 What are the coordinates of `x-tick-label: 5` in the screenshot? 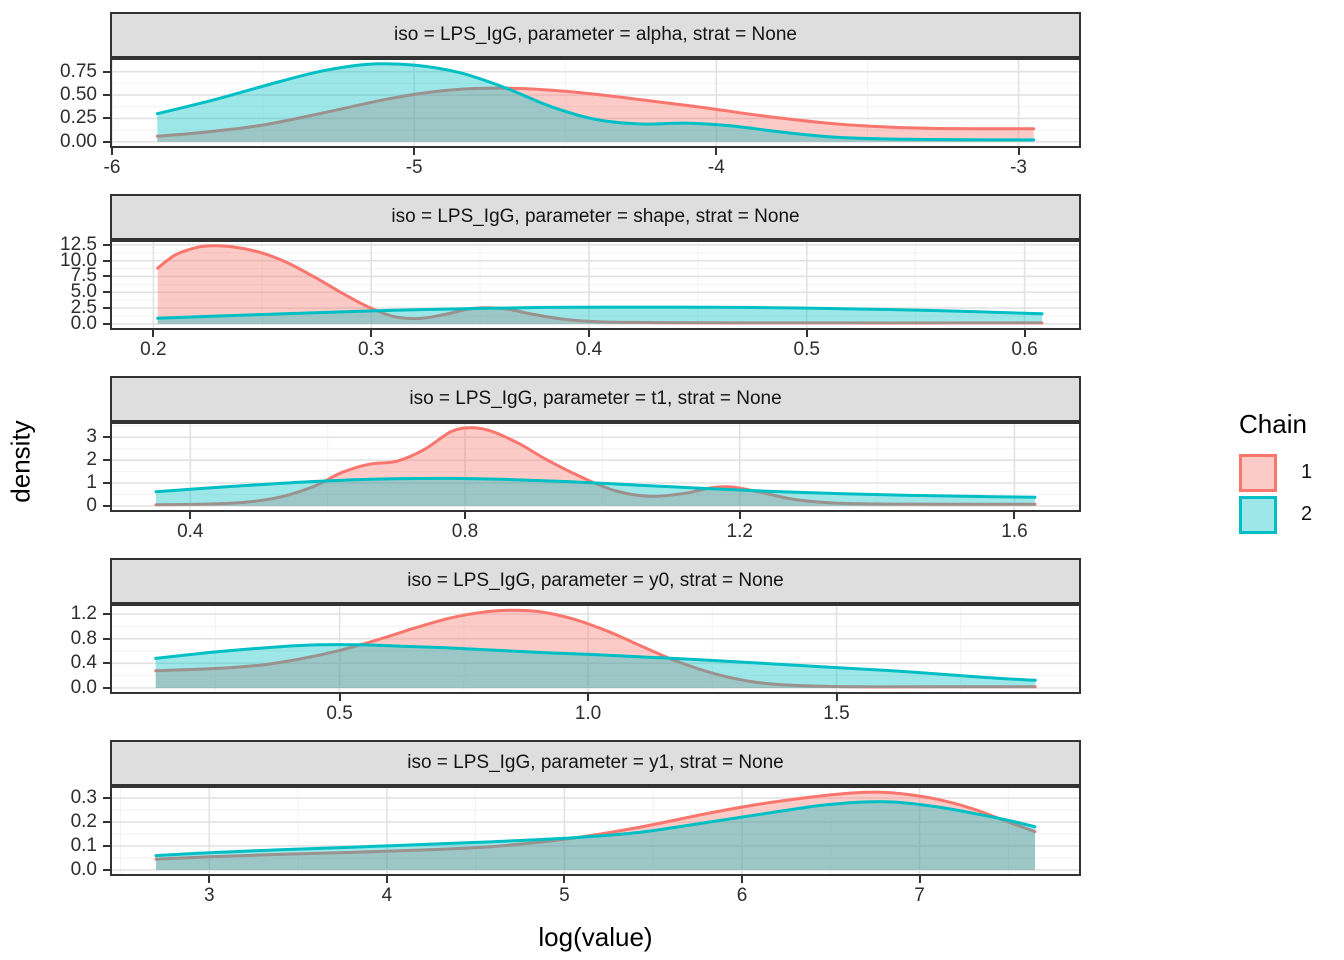 It's located at (564, 895).